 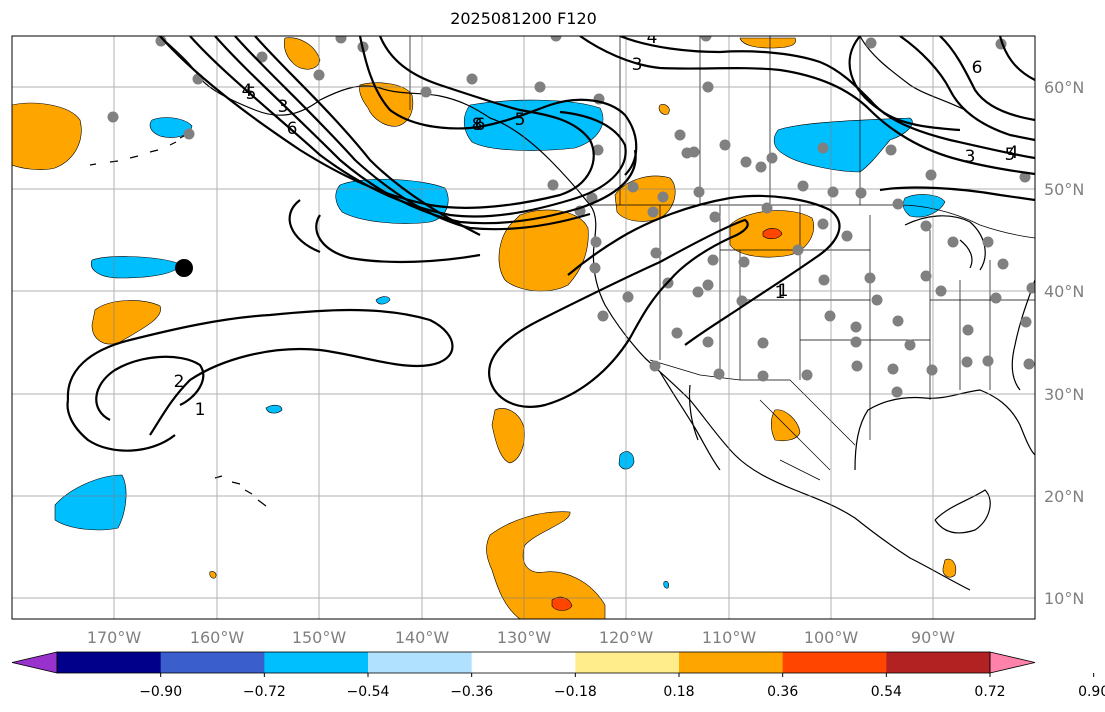 I want to click on lon-tick-label: 160°W, so click(x=217, y=637).